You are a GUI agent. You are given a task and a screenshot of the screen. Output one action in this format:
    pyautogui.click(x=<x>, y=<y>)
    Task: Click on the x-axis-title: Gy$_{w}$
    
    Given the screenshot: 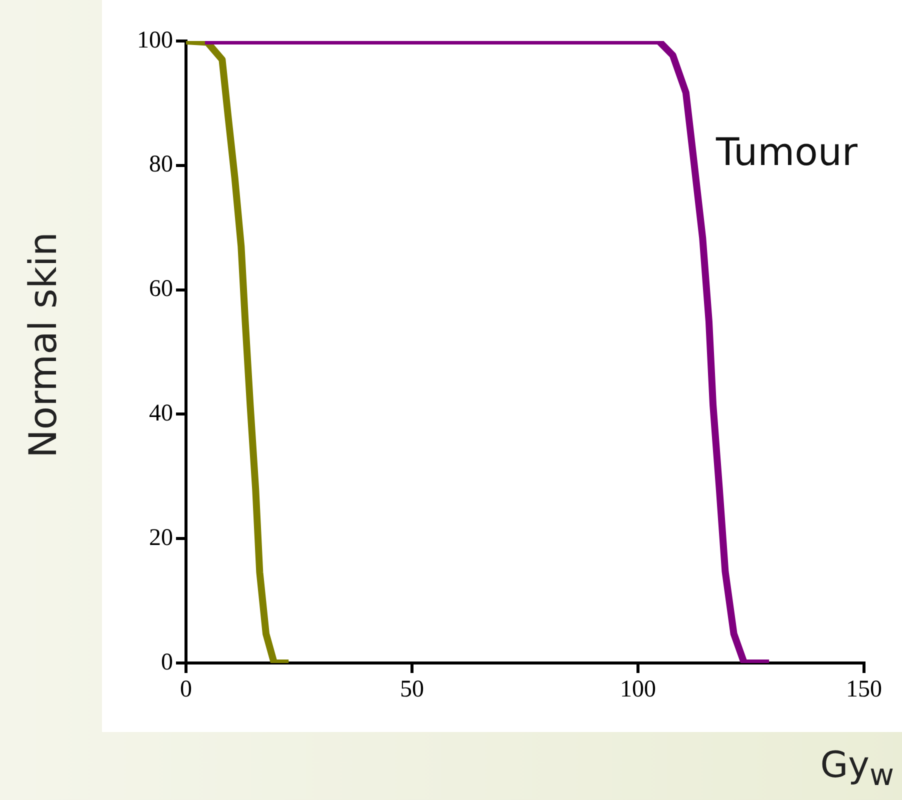 What is the action you would take?
    pyautogui.click(x=857, y=769)
    